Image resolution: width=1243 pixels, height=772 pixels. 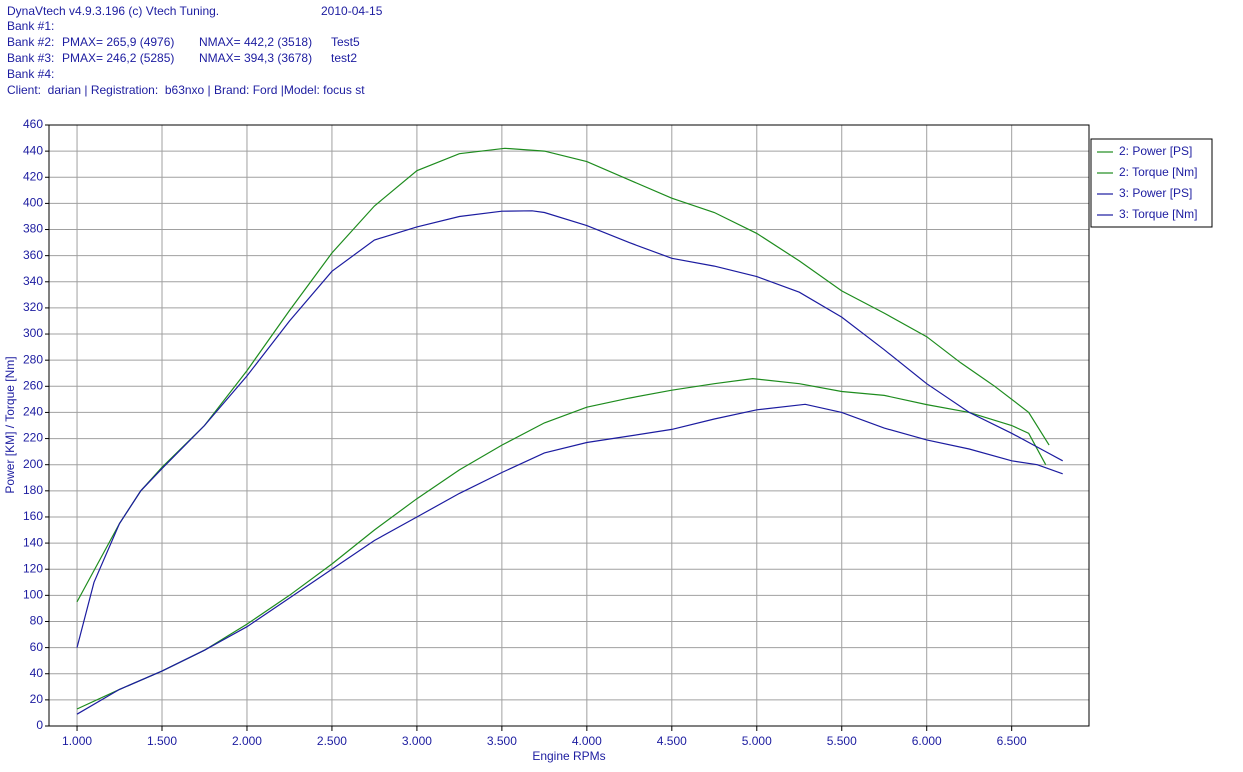 What do you see at coordinates (33, 281) in the screenshot?
I see `y-tick-label: 340` at bounding box center [33, 281].